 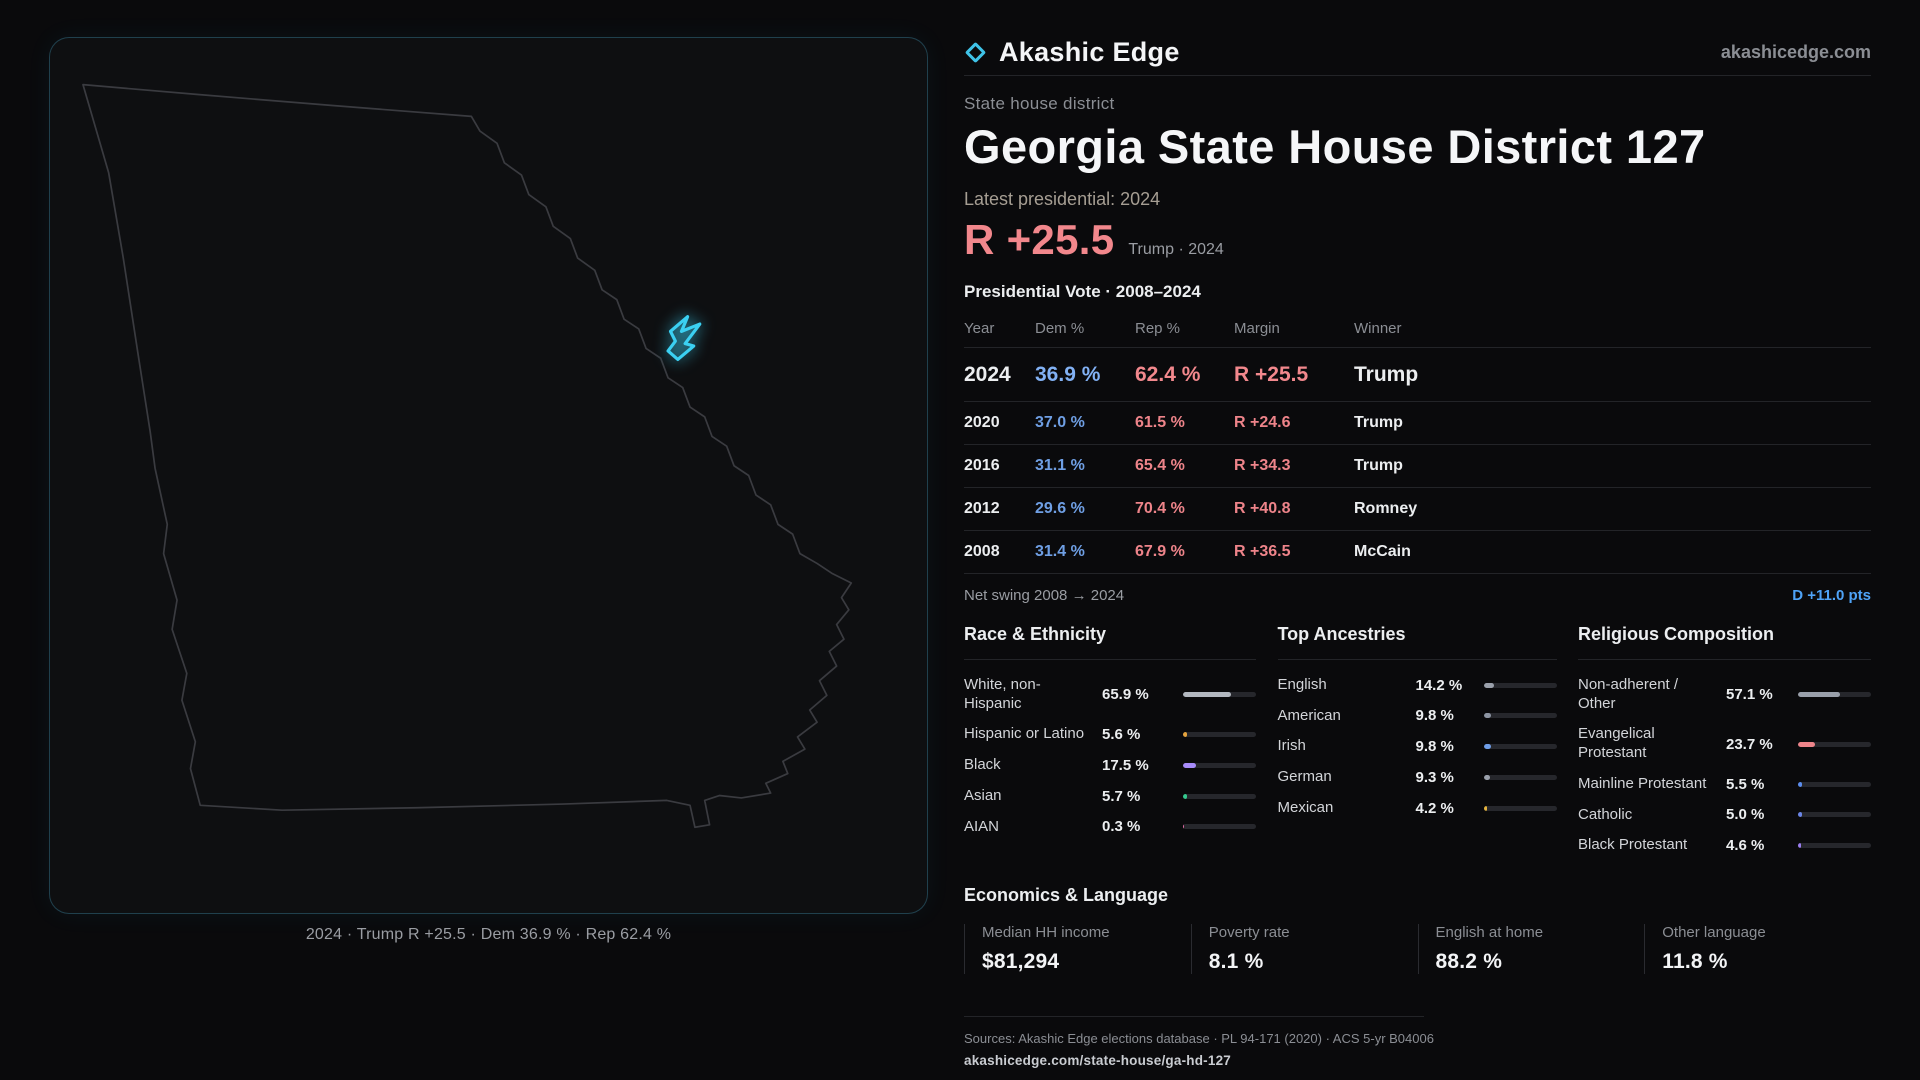 What do you see at coordinates (1262, 465) in the screenshot?
I see `cell-margin: R +34.3` at bounding box center [1262, 465].